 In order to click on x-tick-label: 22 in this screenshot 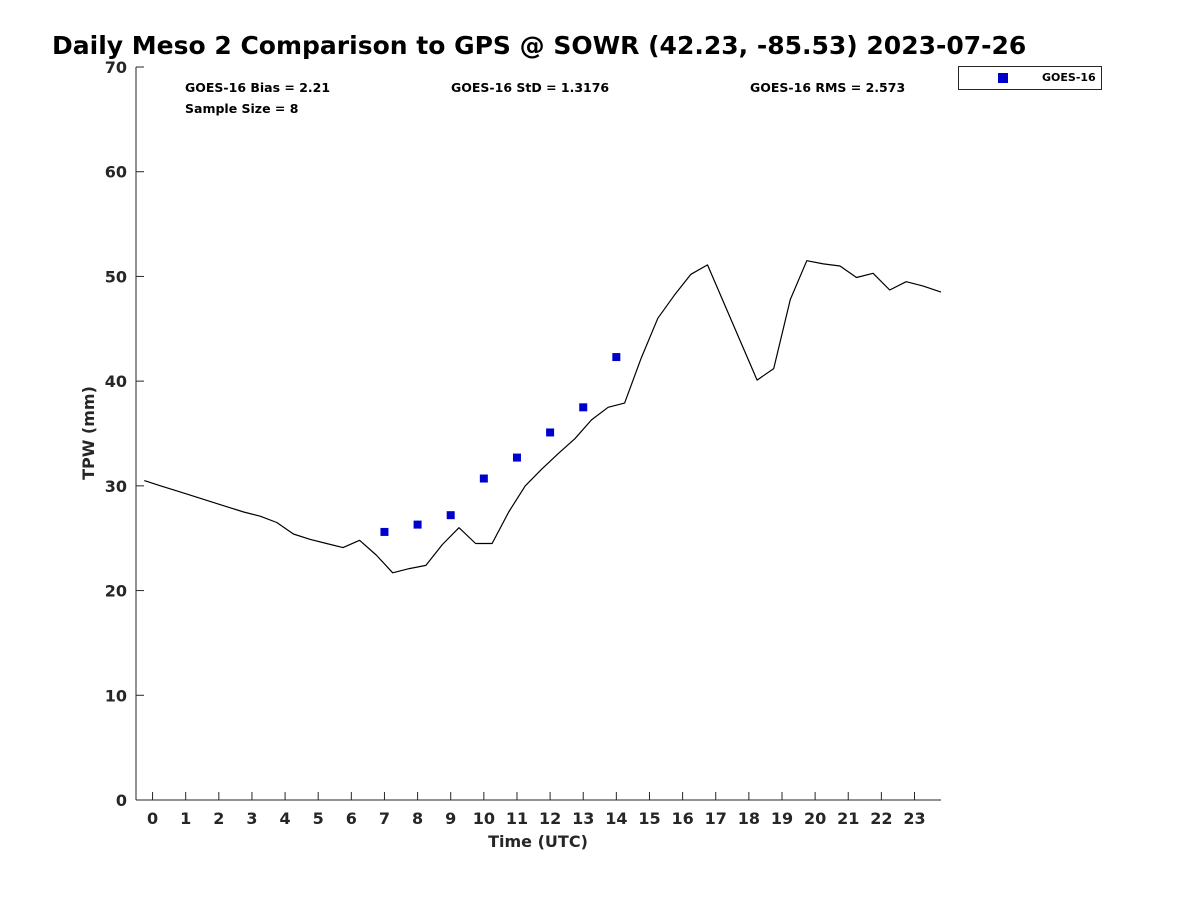, I will do `click(881, 818)`.